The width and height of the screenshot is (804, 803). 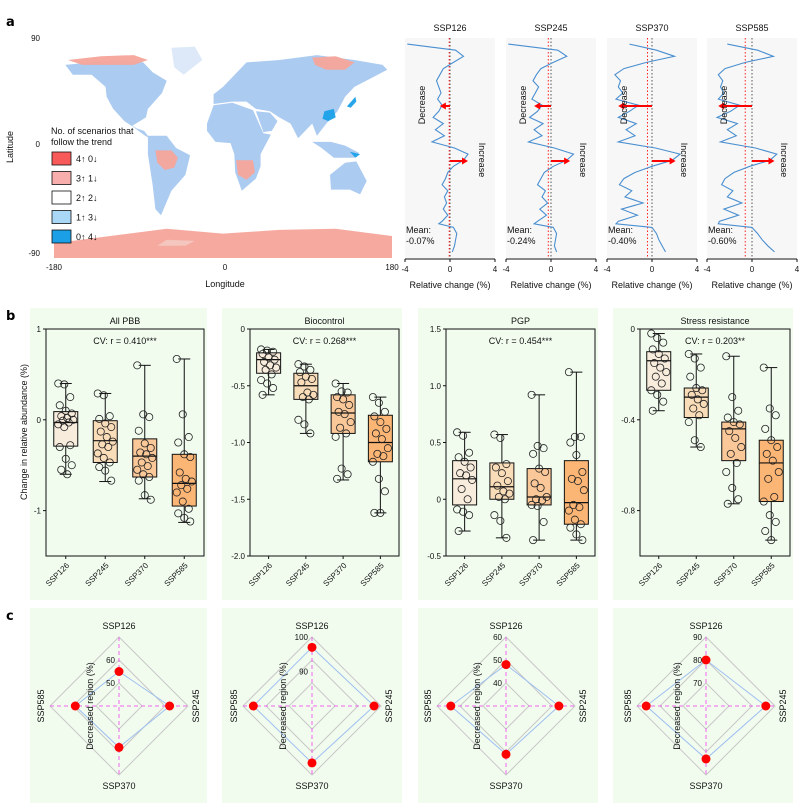 I want to click on panel-letter-c: c, so click(x=10, y=616).